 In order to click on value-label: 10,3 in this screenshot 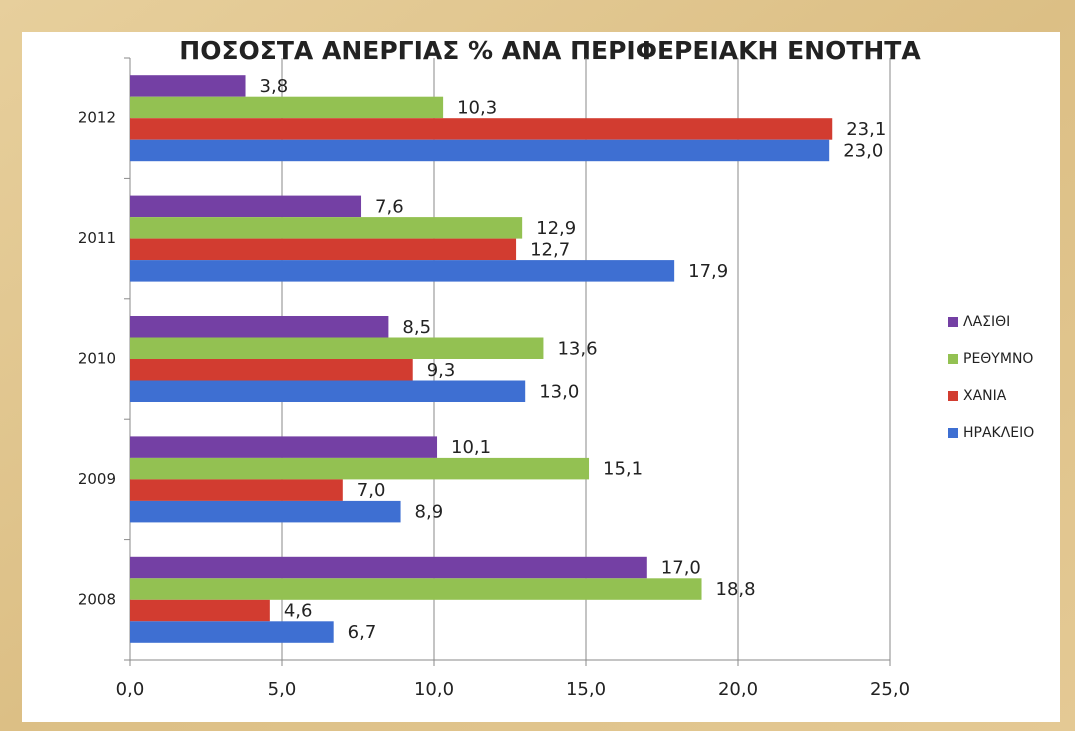, I will do `click(477, 107)`.